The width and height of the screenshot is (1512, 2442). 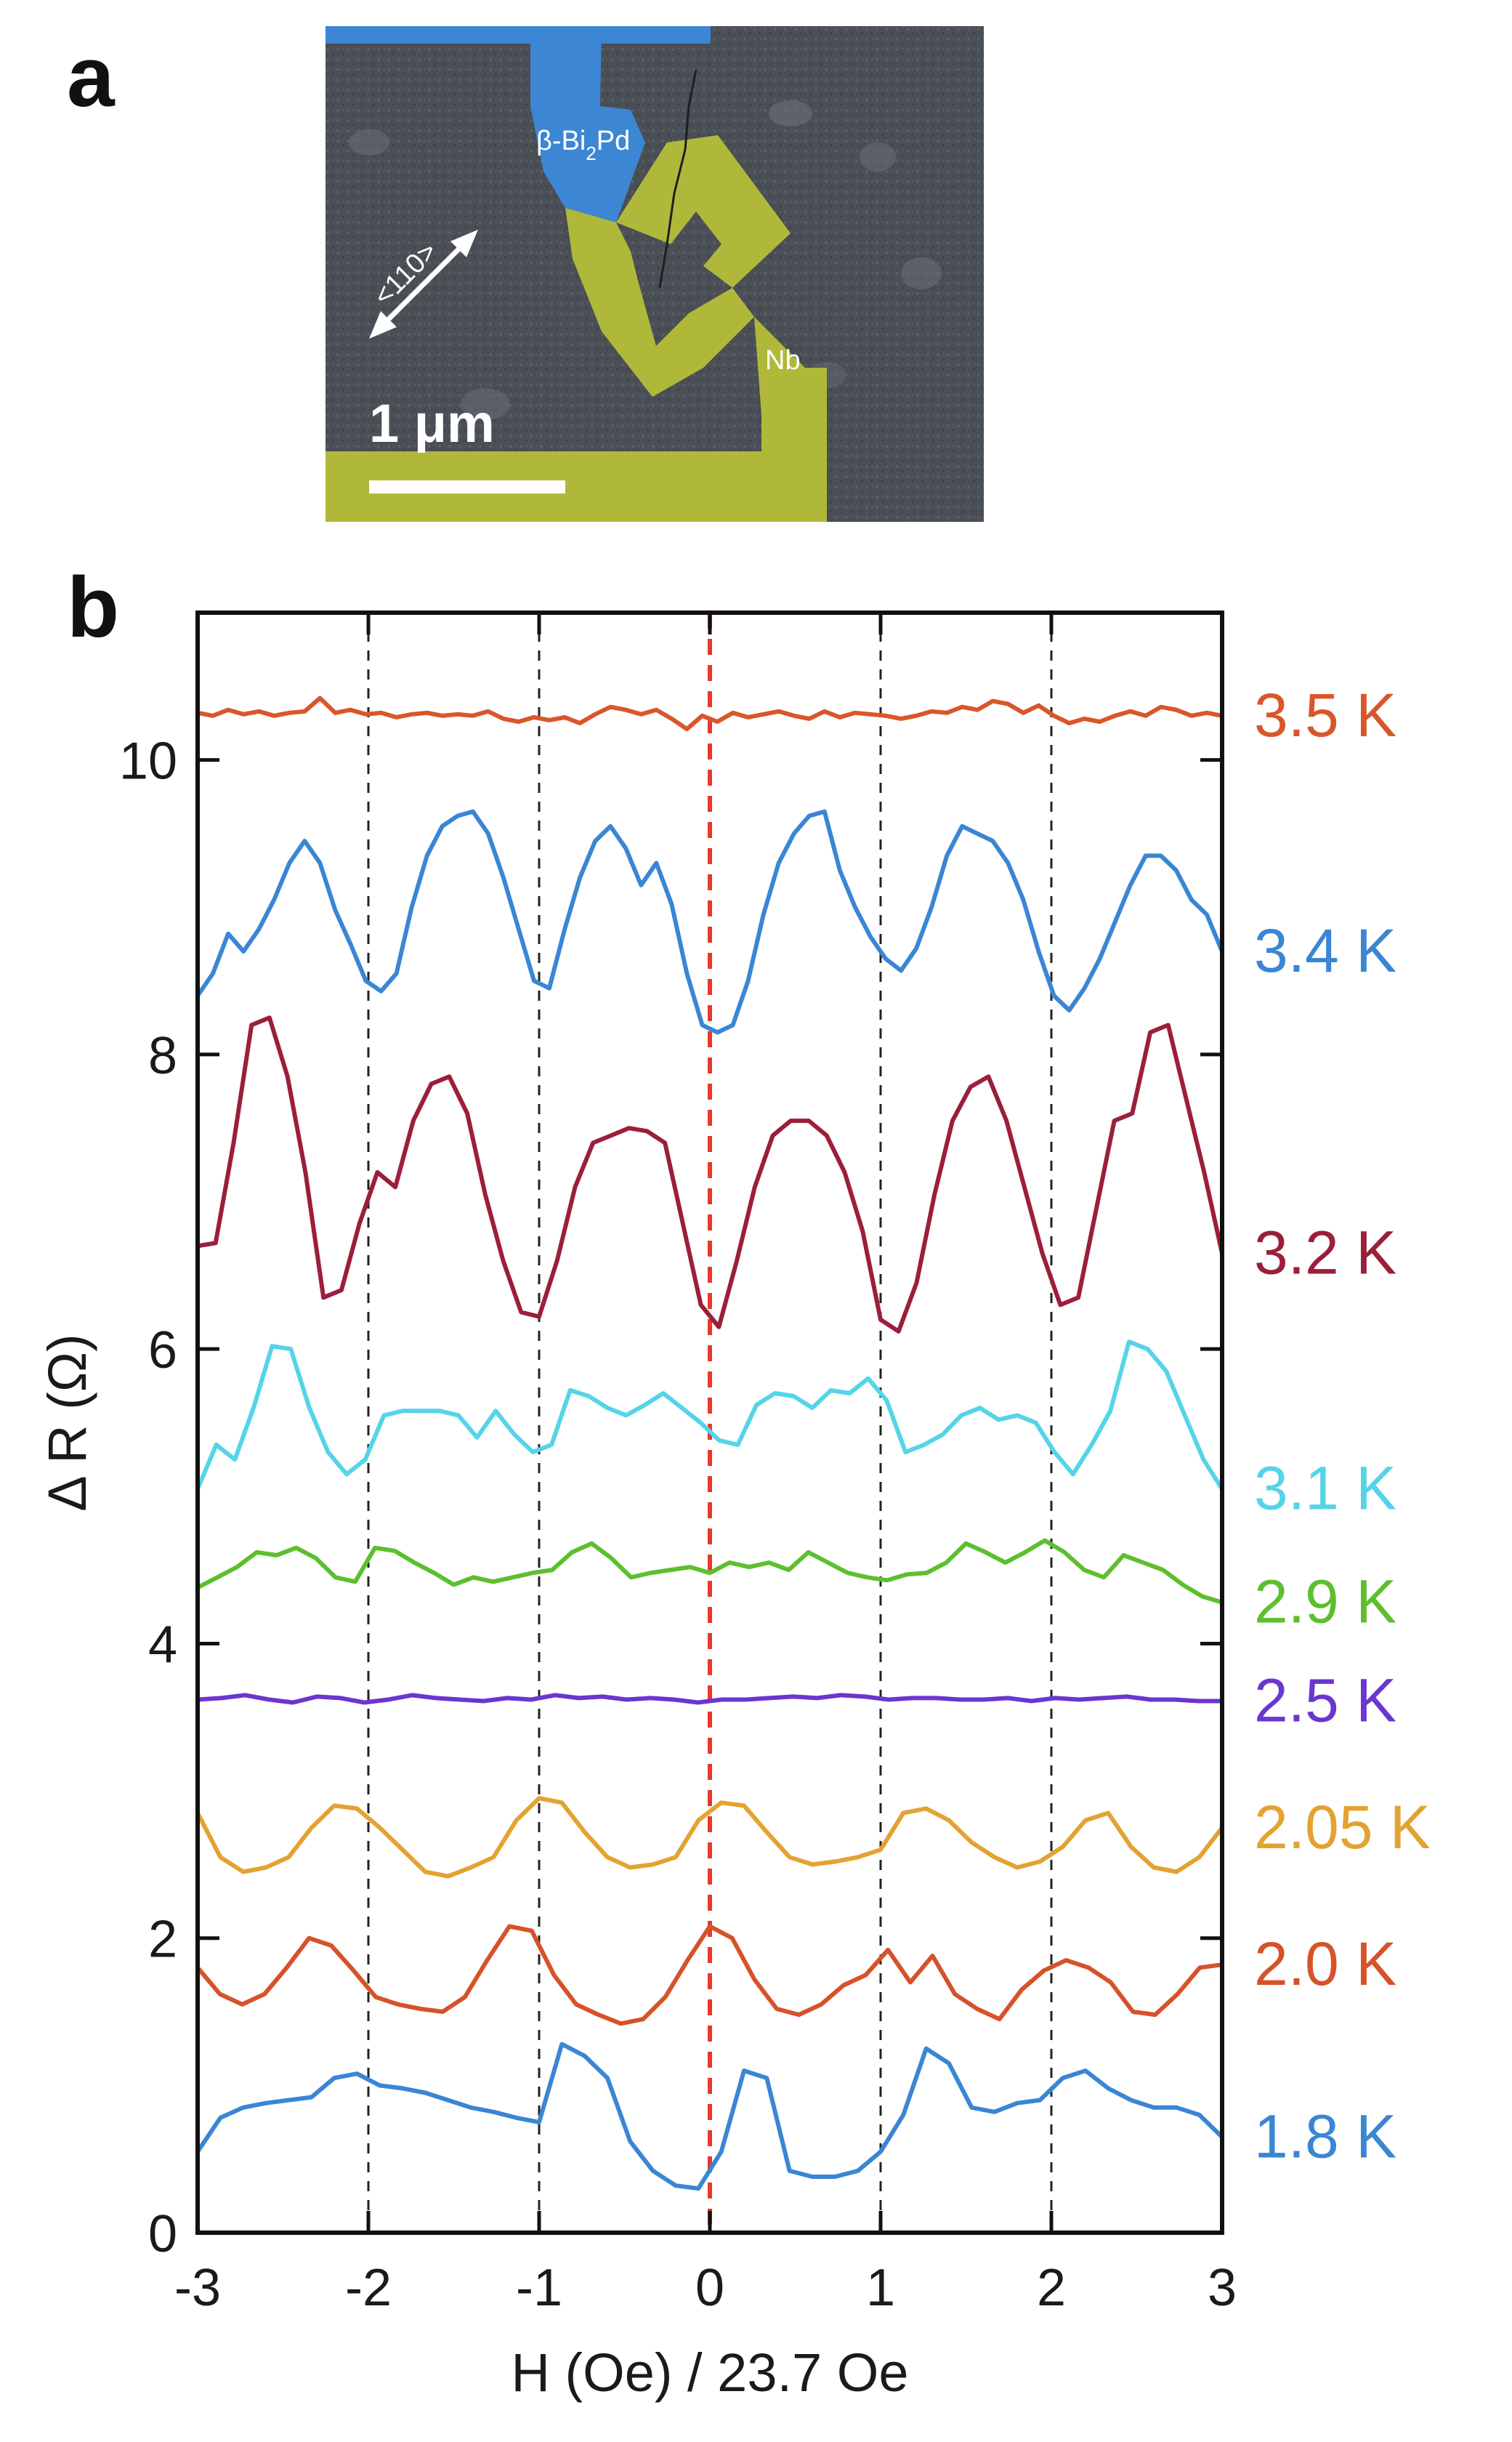 I want to click on electrode-label: Nb, so click(x=783, y=360).